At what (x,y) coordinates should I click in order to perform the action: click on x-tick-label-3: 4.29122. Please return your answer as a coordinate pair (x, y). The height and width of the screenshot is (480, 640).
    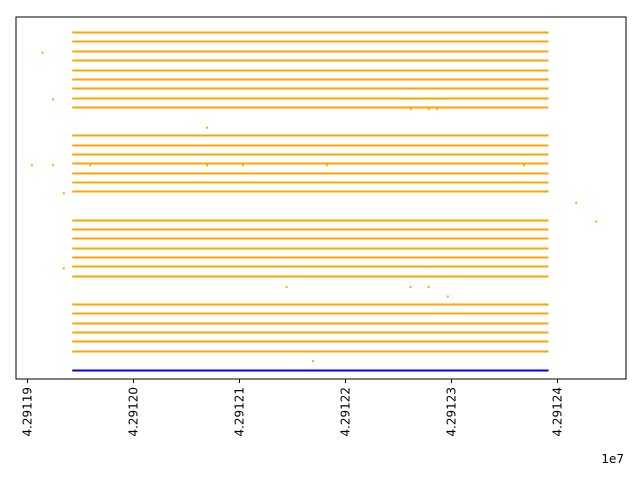
    Looking at the image, I should click on (346, 412).